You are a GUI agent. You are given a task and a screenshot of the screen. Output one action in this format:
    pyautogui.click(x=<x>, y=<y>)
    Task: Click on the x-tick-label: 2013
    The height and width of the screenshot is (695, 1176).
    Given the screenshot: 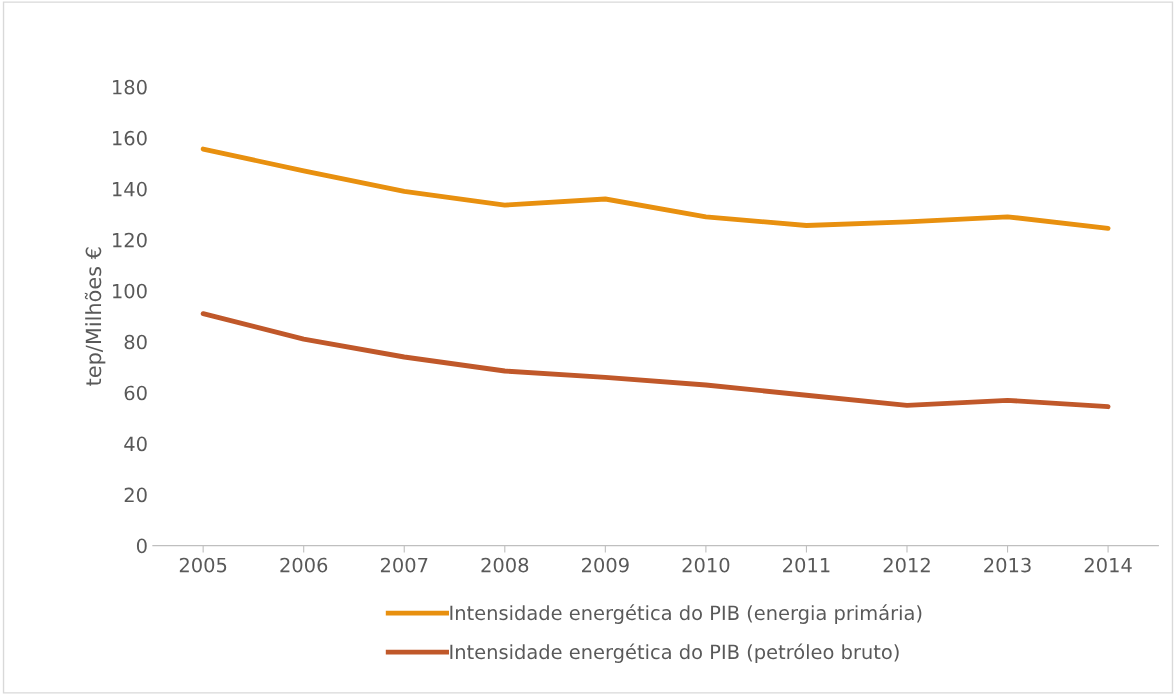 What is the action you would take?
    pyautogui.click(x=1007, y=565)
    